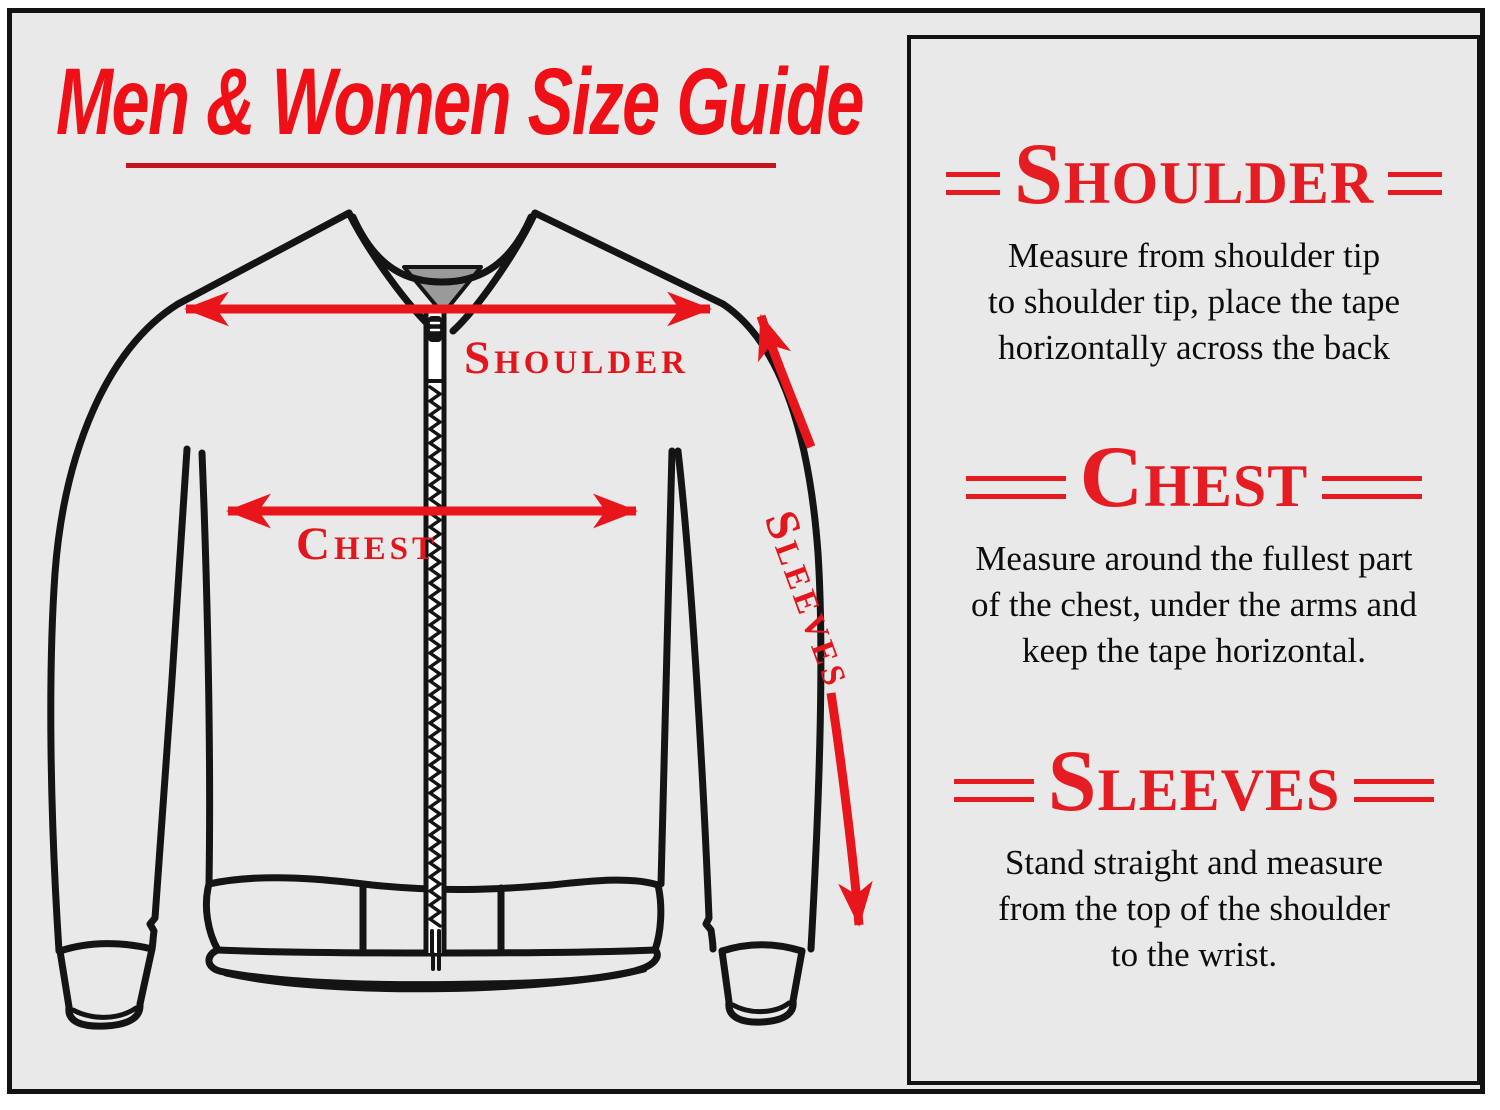 This screenshot has width=1500, height=1110. Describe the element at coordinates (435, 656) in the screenshot. I see `zipper-teeth` at that location.